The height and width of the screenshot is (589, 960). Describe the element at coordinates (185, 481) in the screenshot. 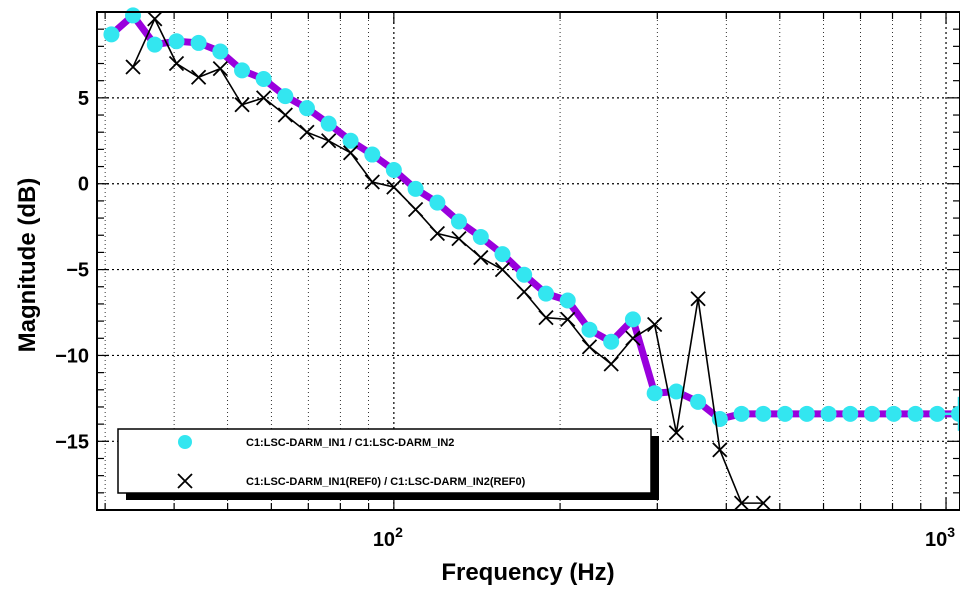

I see `legend-marker-cross` at that location.